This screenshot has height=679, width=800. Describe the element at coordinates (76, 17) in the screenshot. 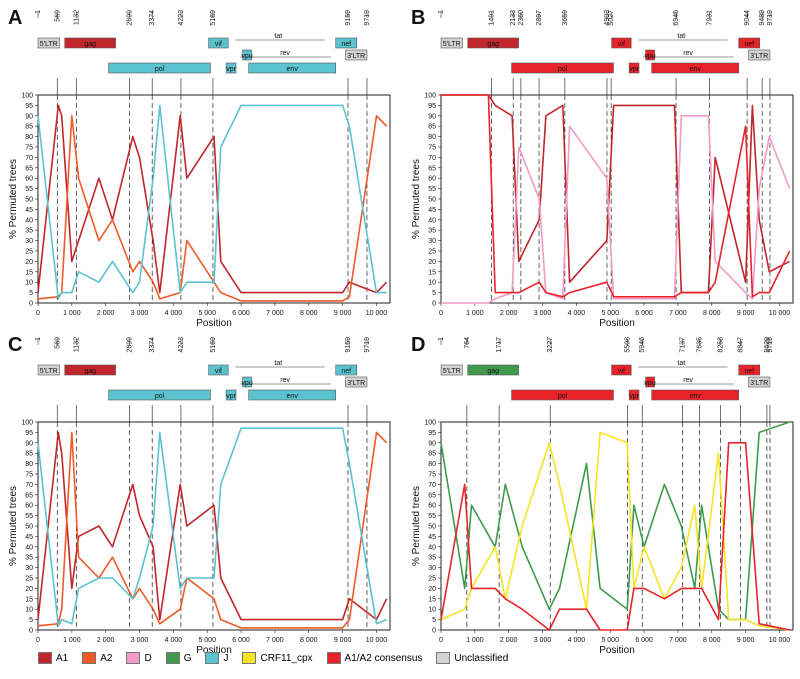

I see `breakpoint-label: 1132` at that location.